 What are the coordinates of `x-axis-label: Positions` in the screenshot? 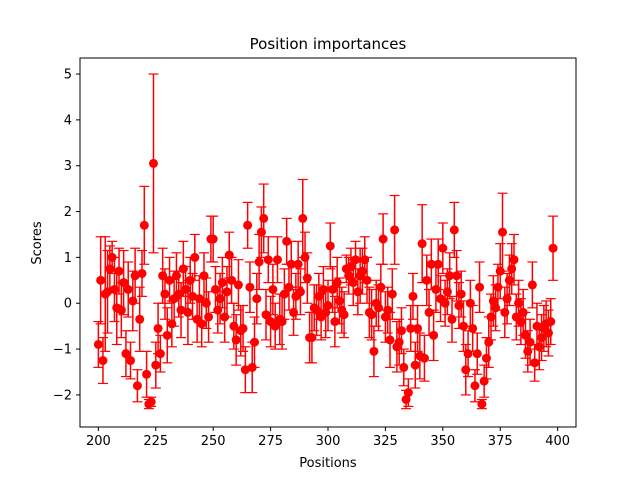 It's located at (328, 463).